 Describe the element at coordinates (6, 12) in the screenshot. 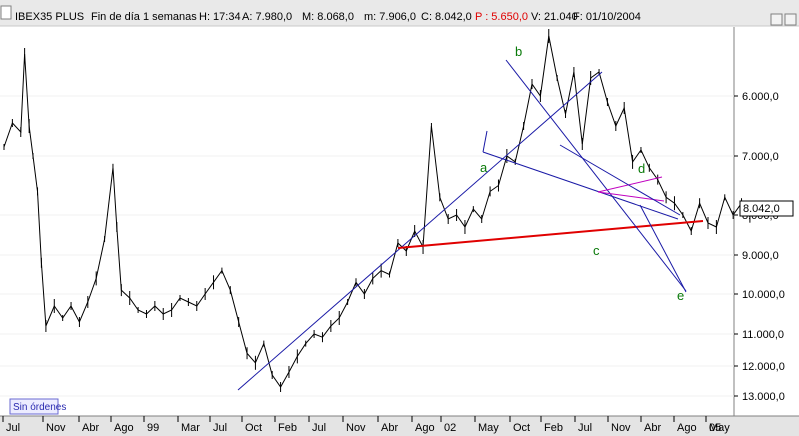

I see `window-menu-button` at that location.